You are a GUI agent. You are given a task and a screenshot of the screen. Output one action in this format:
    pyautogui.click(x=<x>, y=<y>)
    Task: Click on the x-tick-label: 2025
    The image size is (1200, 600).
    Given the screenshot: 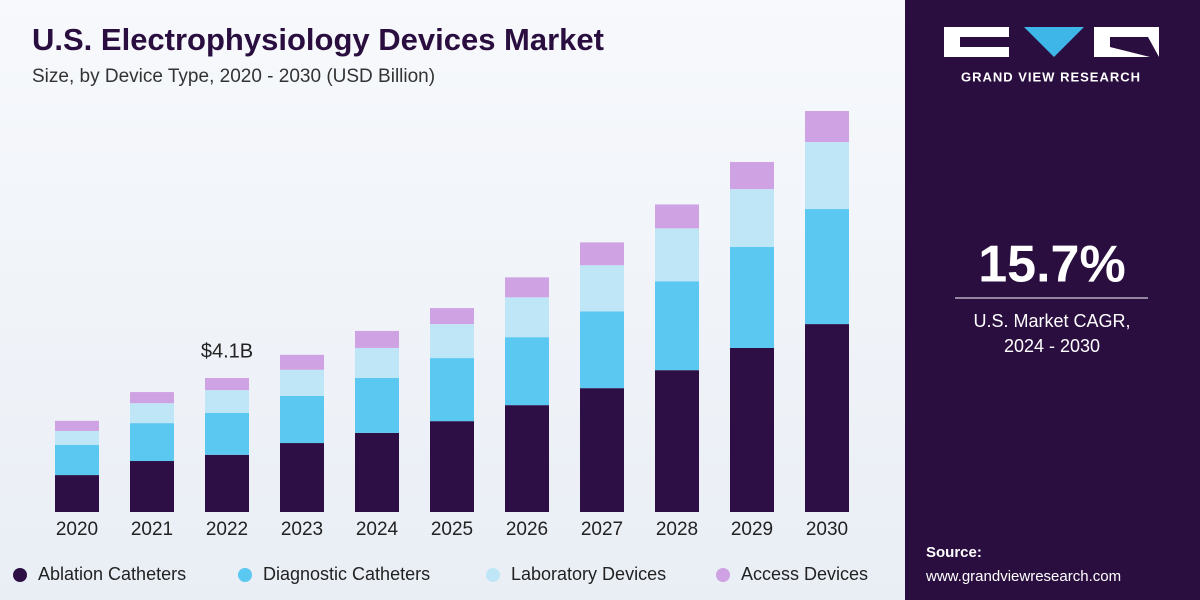 What is the action you would take?
    pyautogui.click(x=452, y=529)
    